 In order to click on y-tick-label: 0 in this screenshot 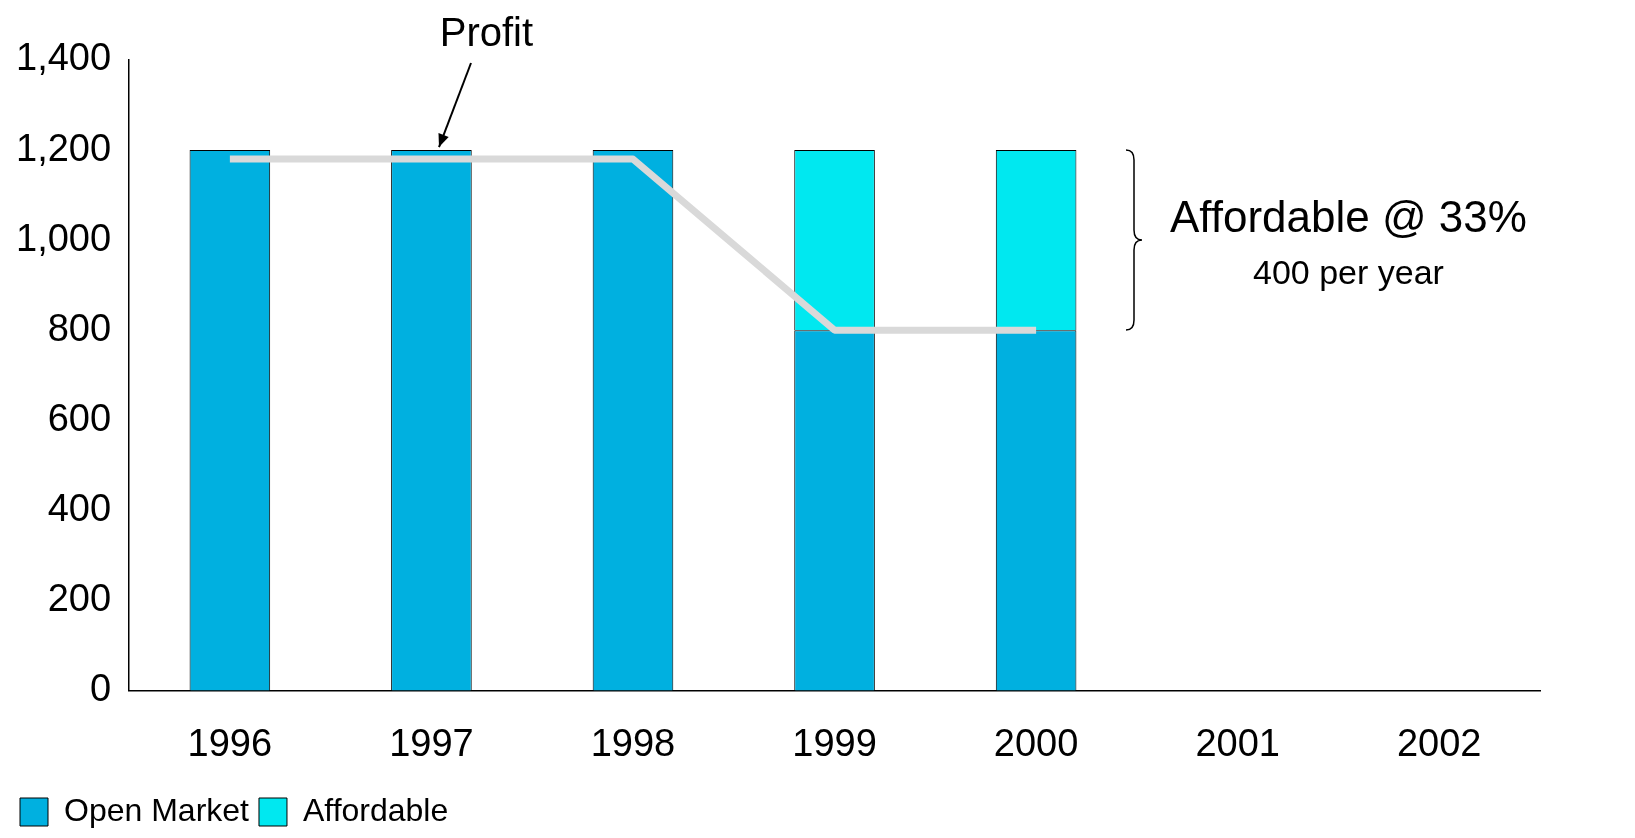, I will do `click(100, 687)`.